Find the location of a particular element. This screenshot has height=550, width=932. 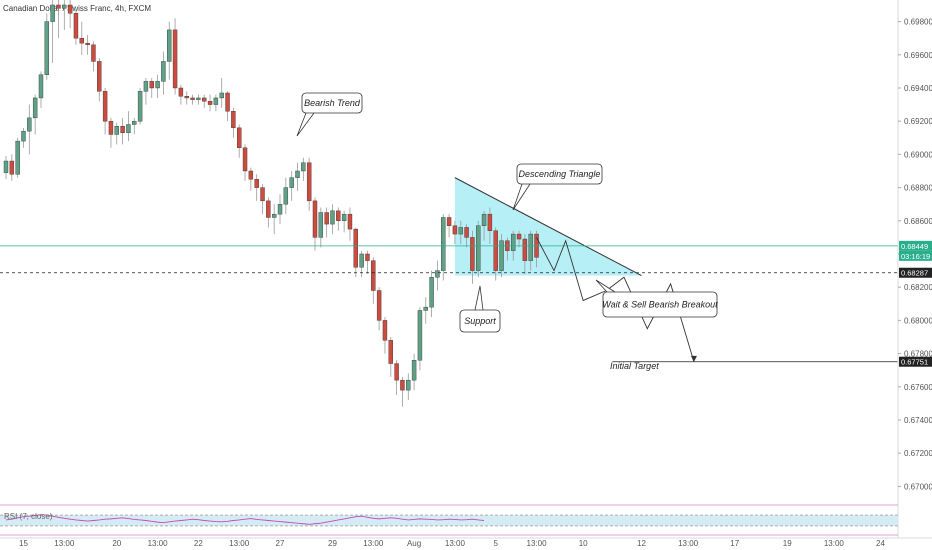

time-tick-label: 5 is located at coordinates (495, 543).